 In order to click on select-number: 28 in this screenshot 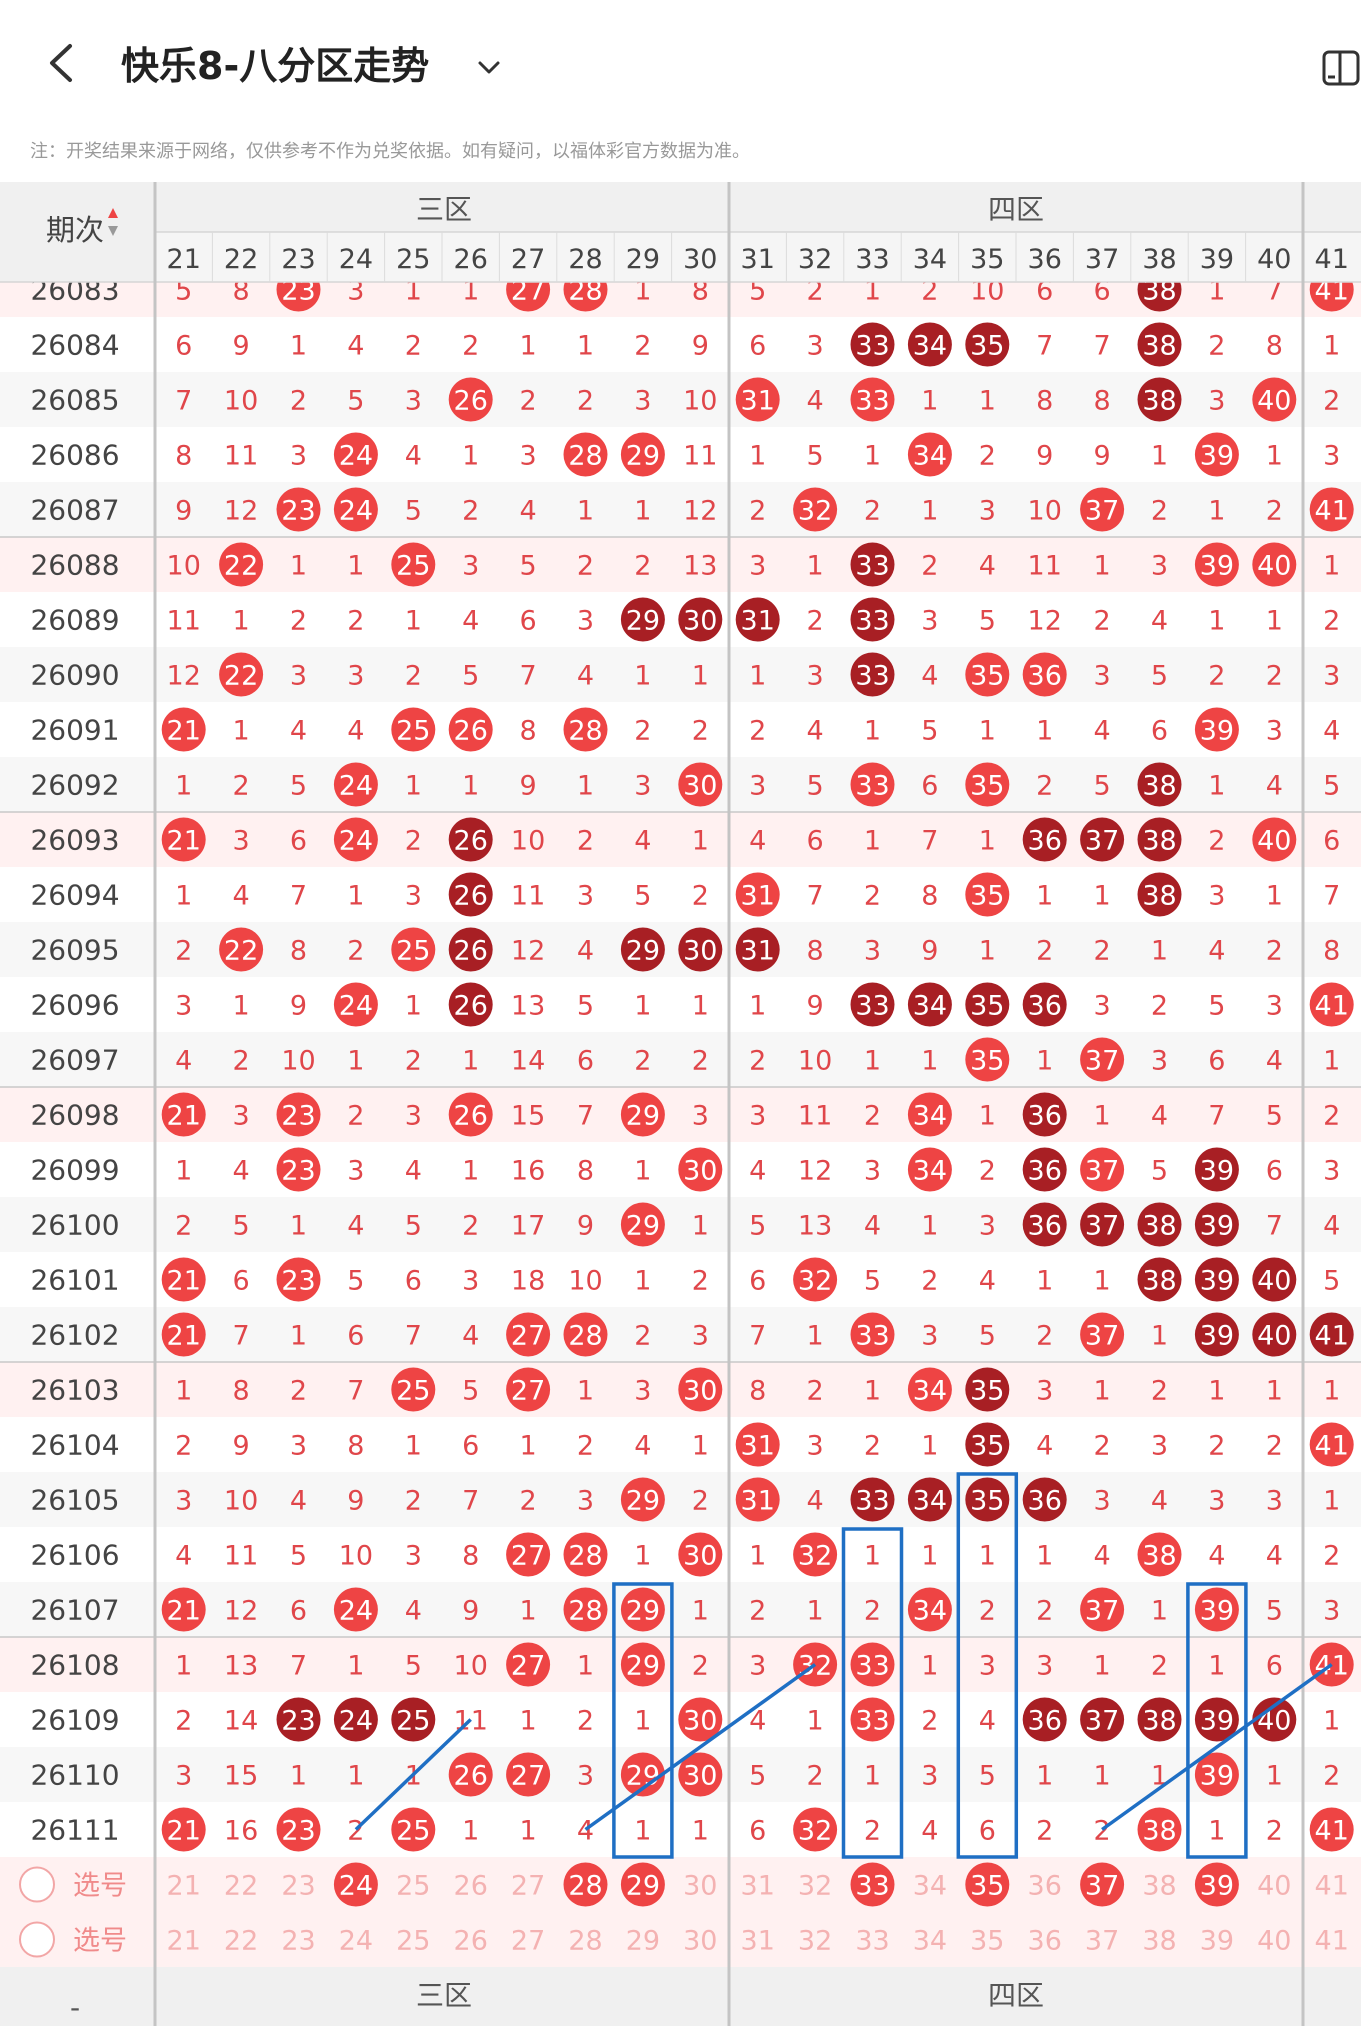, I will do `click(585, 1941)`.